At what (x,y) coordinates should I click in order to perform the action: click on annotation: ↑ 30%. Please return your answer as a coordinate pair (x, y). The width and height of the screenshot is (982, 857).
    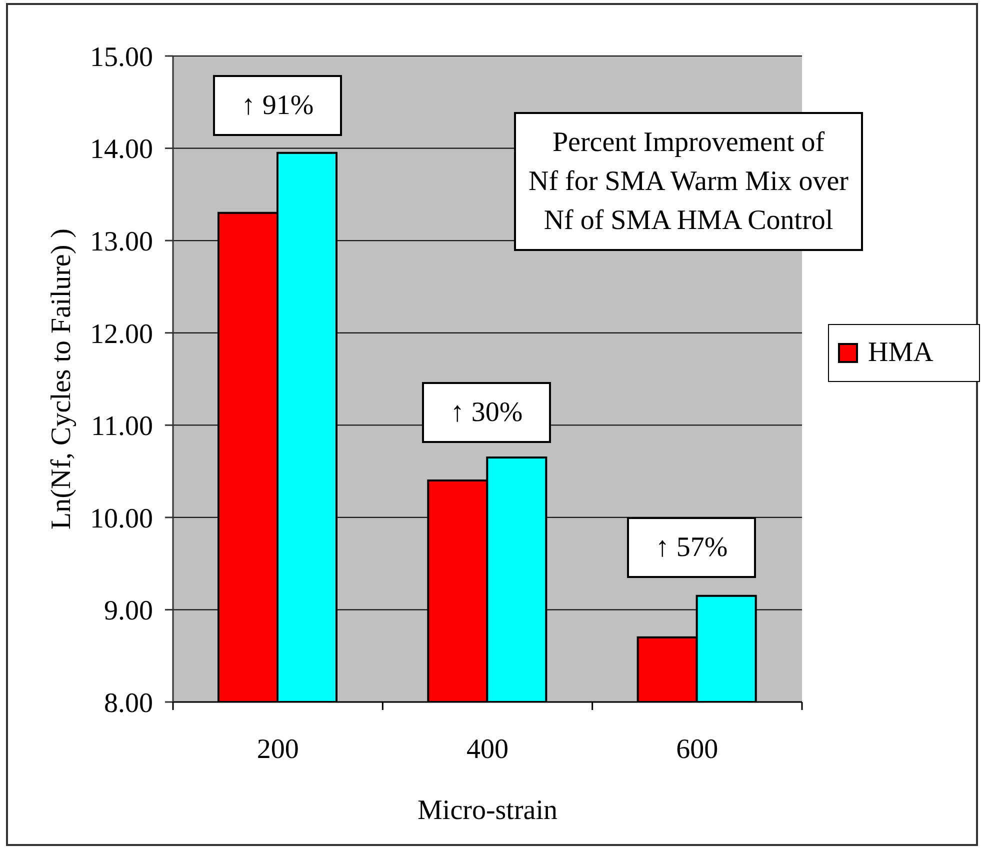
    Looking at the image, I should click on (486, 412).